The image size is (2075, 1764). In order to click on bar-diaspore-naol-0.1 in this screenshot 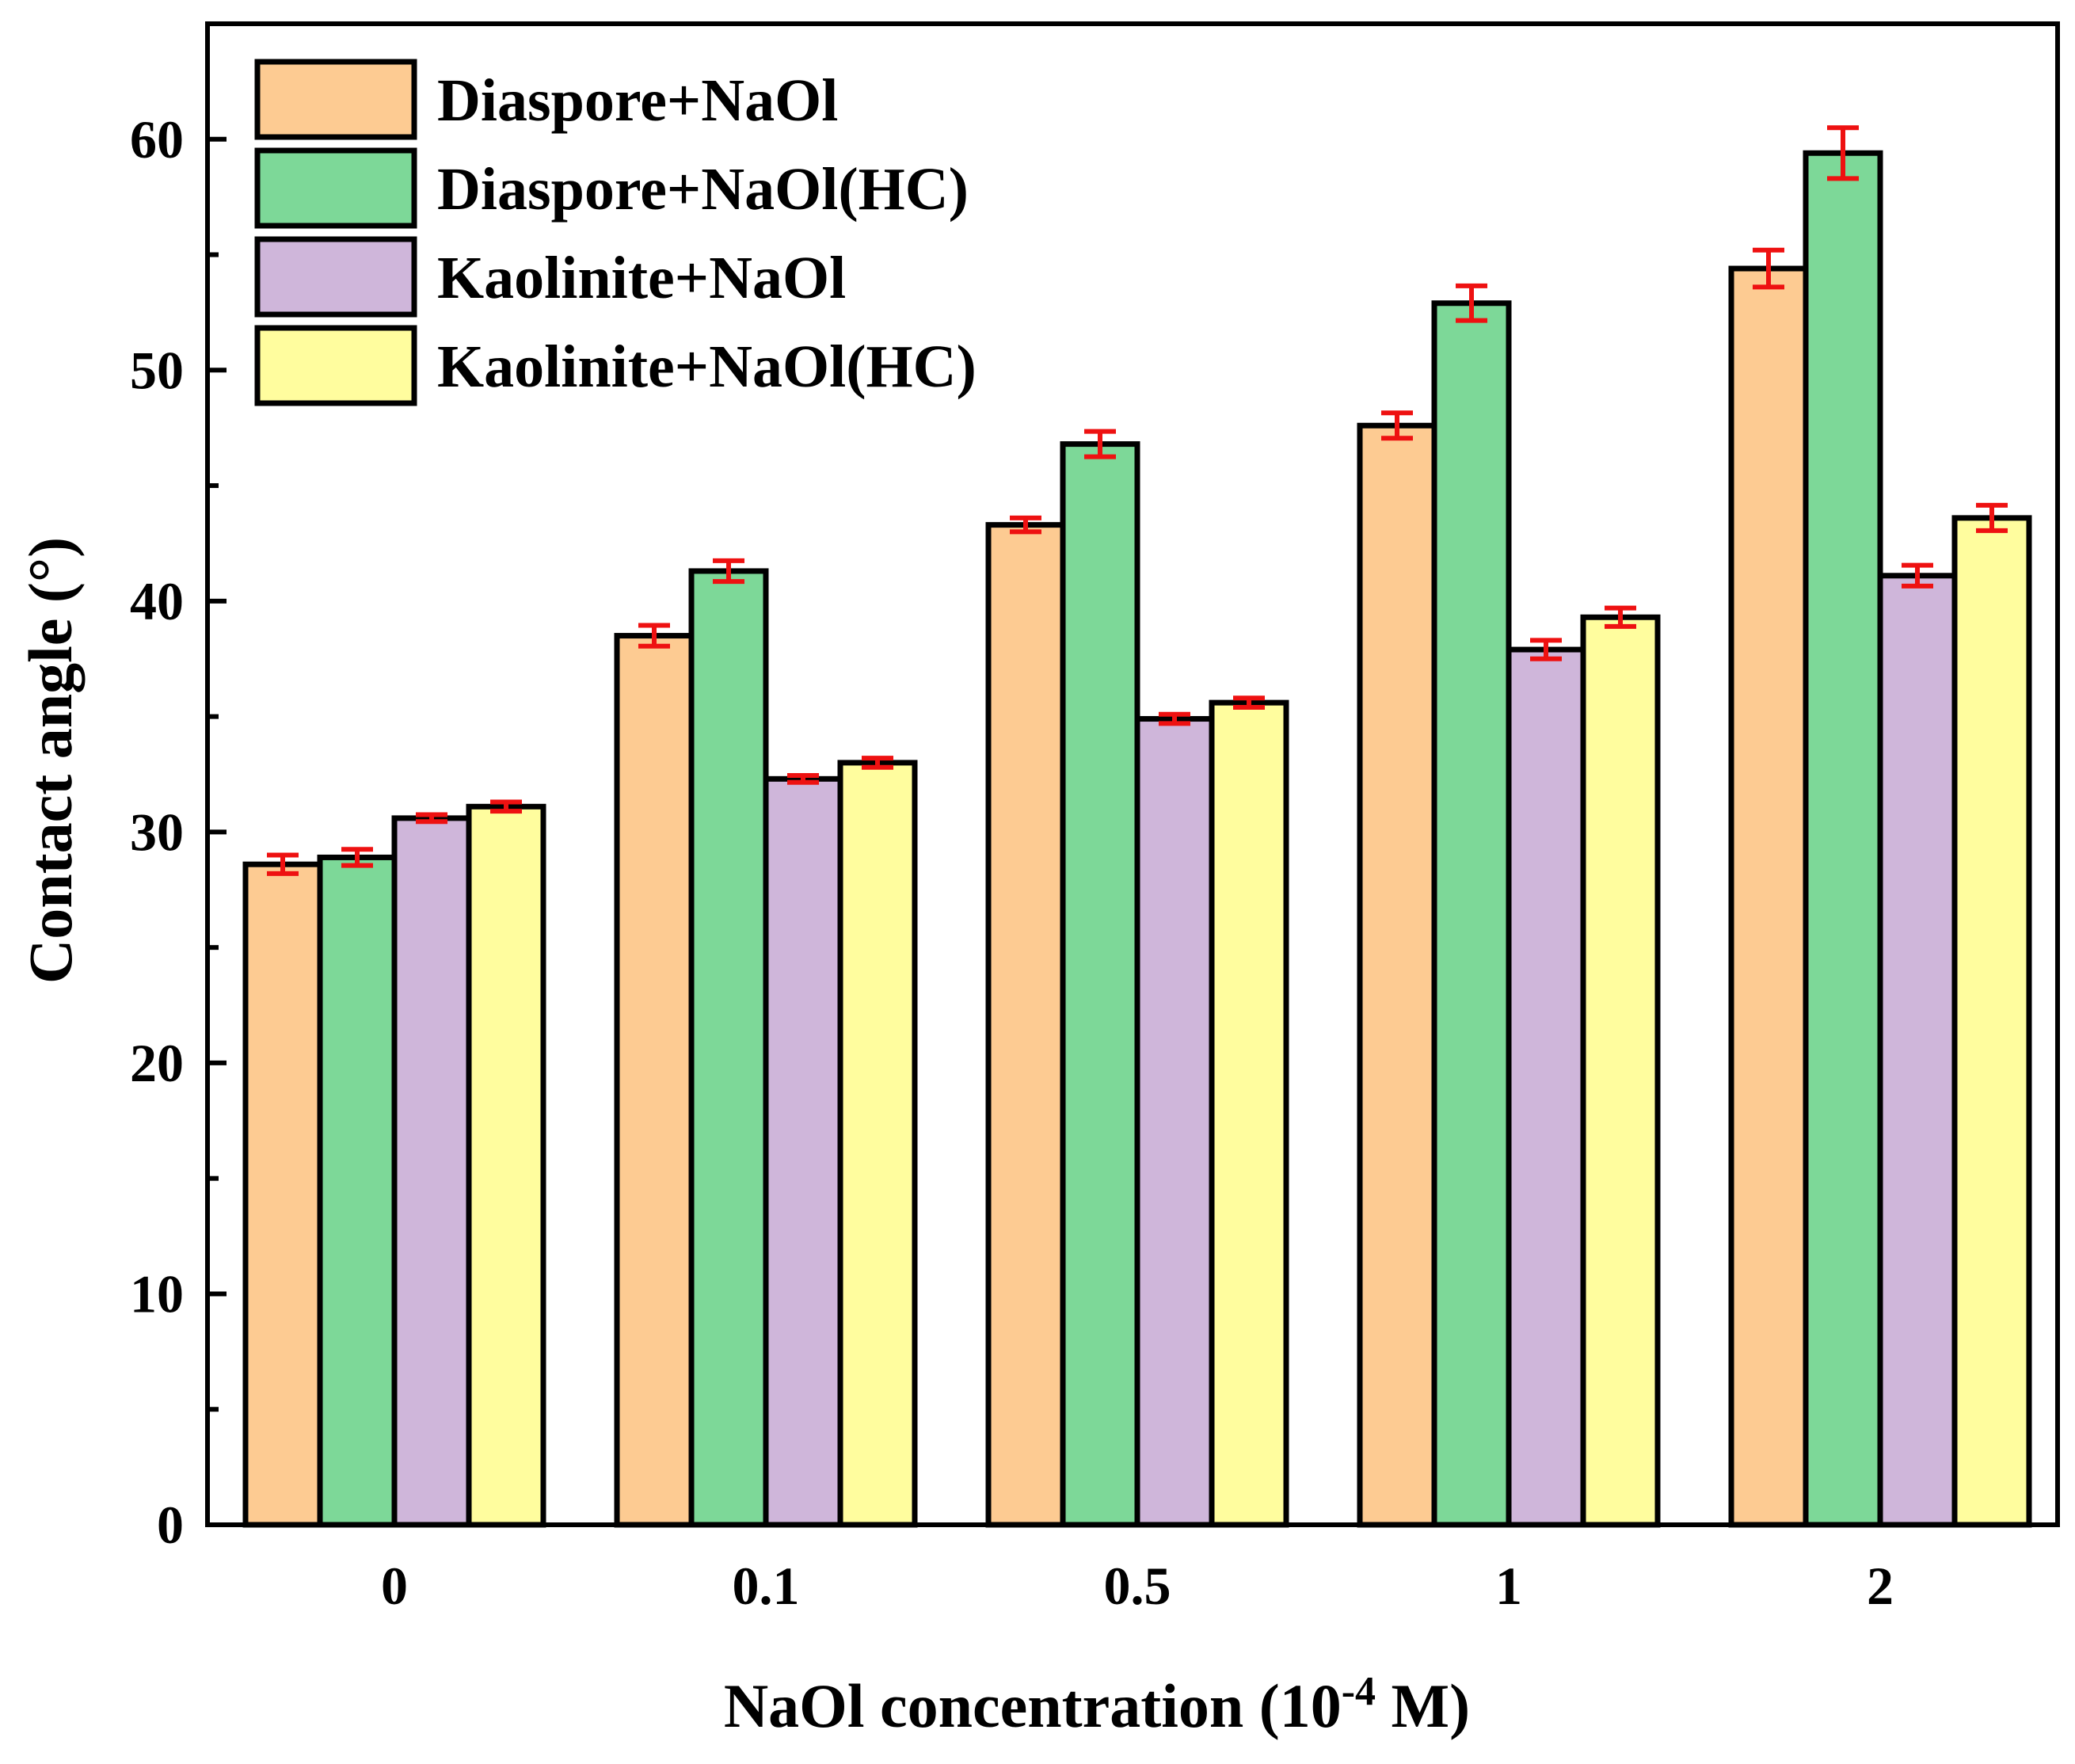, I will do `click(654, 1081)`.